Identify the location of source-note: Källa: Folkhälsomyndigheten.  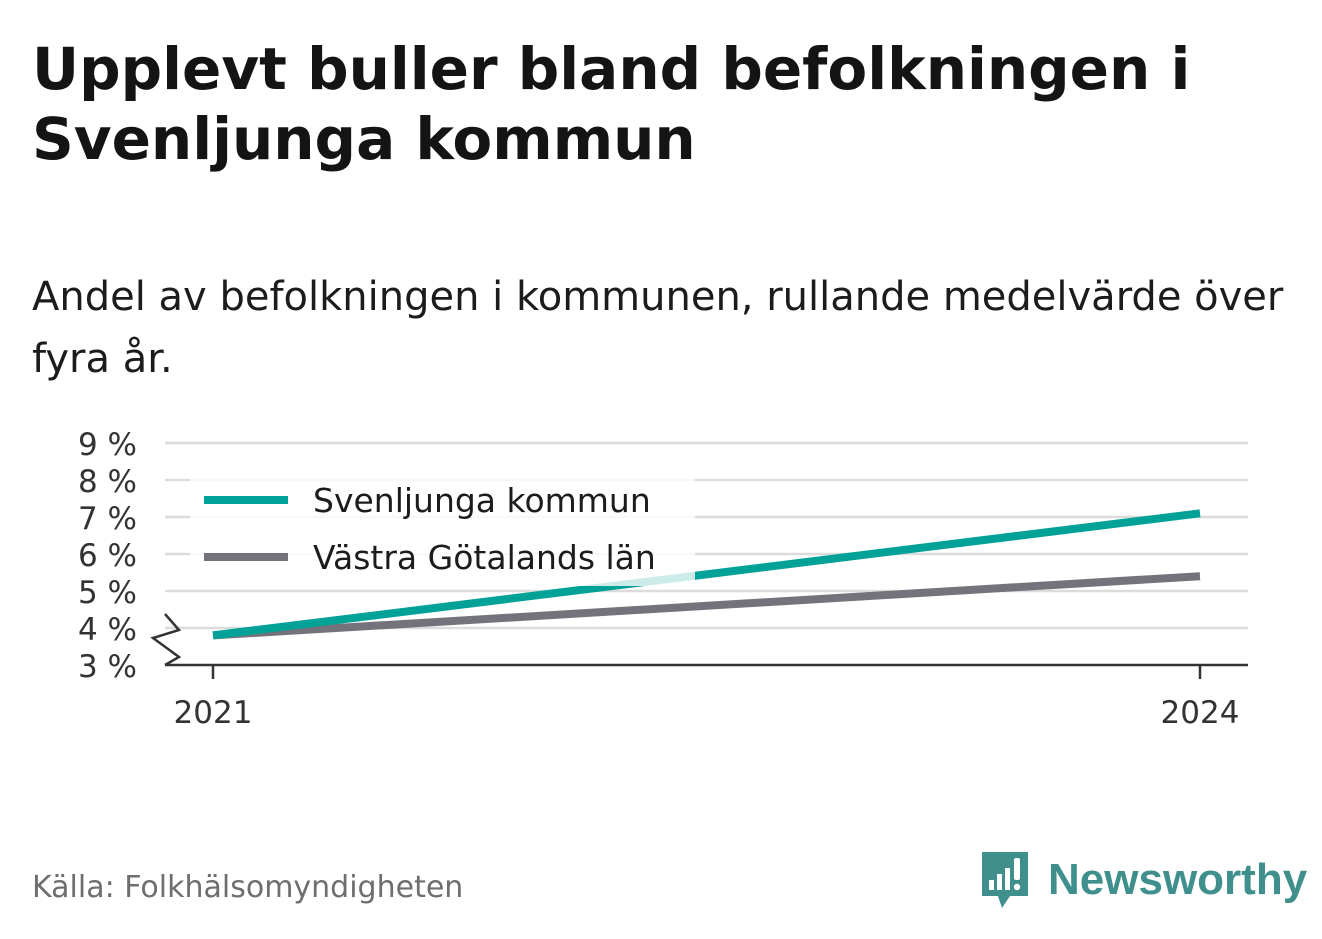
(248, 887).